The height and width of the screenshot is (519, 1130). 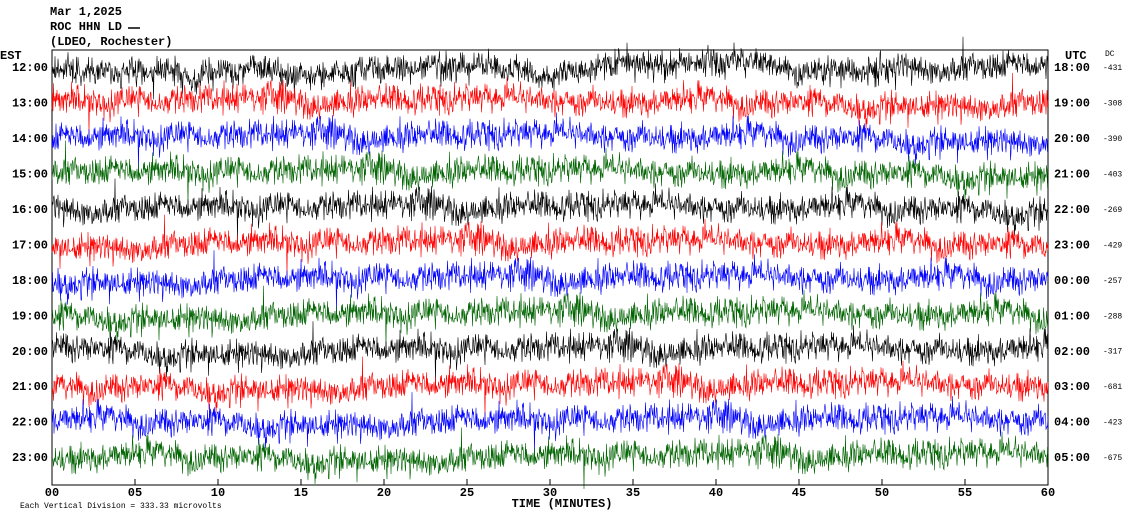 What do you see at coordinates (30, 458) in the screenshot?
I see `est-label: 23:00` at bounding box center [30, 458].